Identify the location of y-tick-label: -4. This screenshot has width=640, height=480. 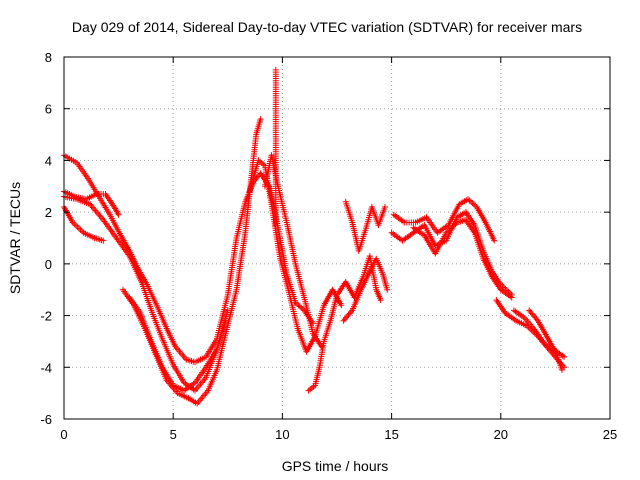
(46, 367).